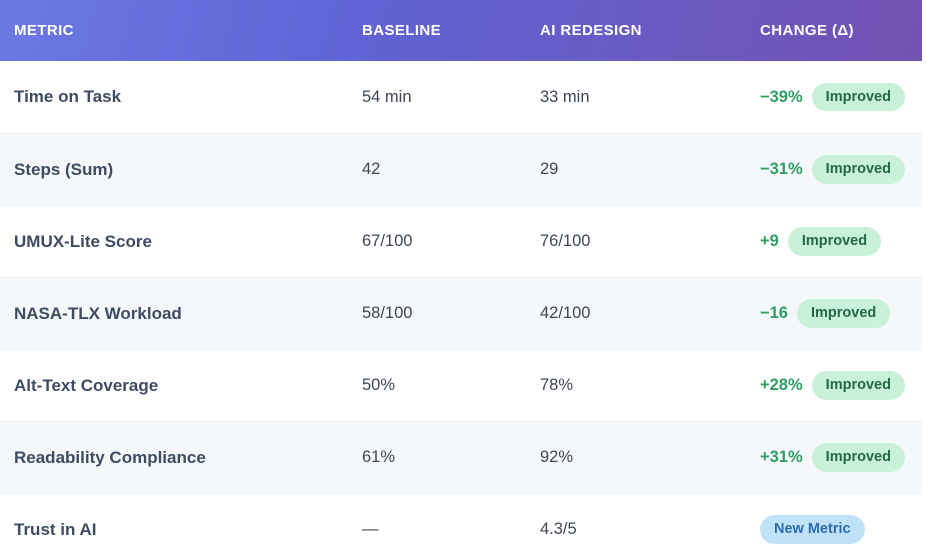  What do you see at coordinates (769, 241) in the screenshot?
I see `delta-value: +9` at bounding box center [769, 241].